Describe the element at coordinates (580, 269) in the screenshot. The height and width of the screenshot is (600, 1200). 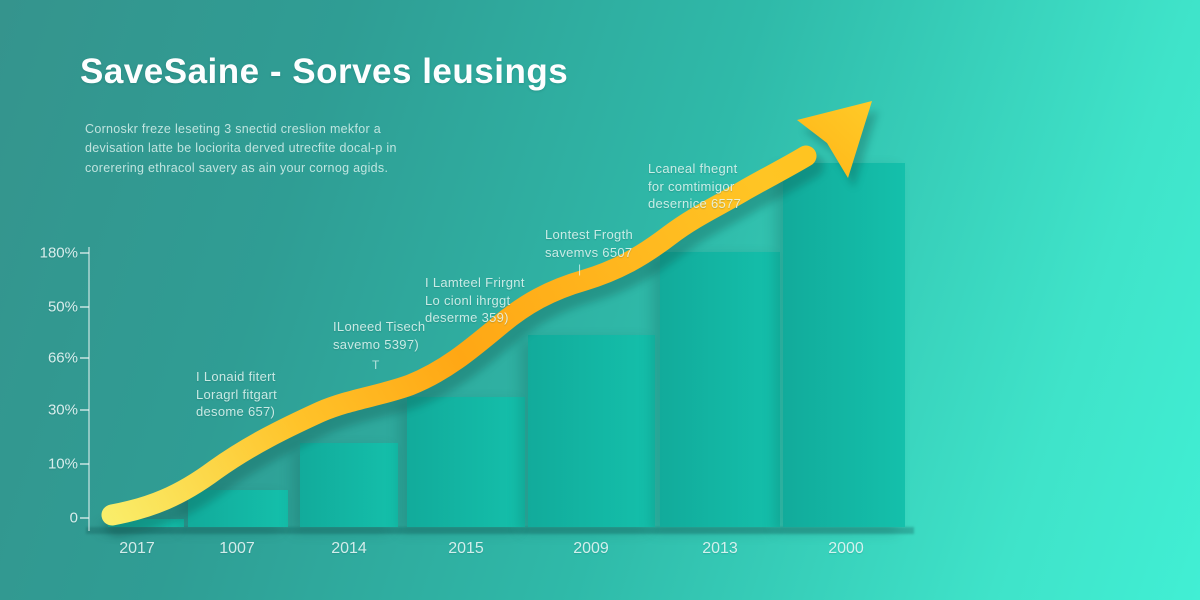
I see `annotation-marker: |` at that location.